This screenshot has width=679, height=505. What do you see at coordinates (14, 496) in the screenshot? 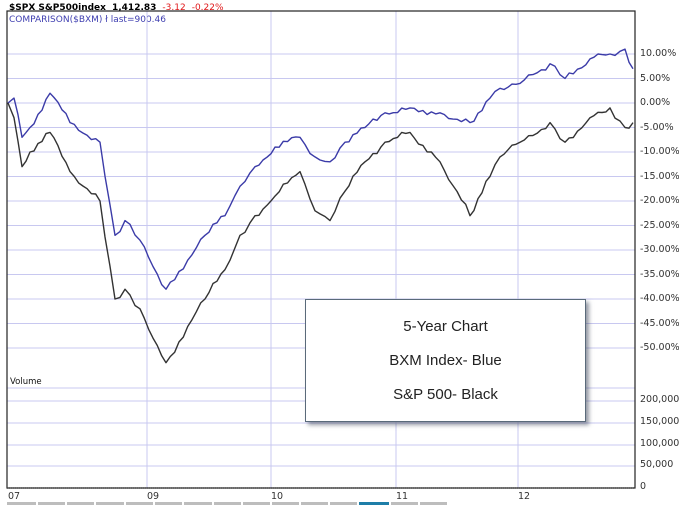
I see `x-tick-label: 07` at bounding box center [14, 496].